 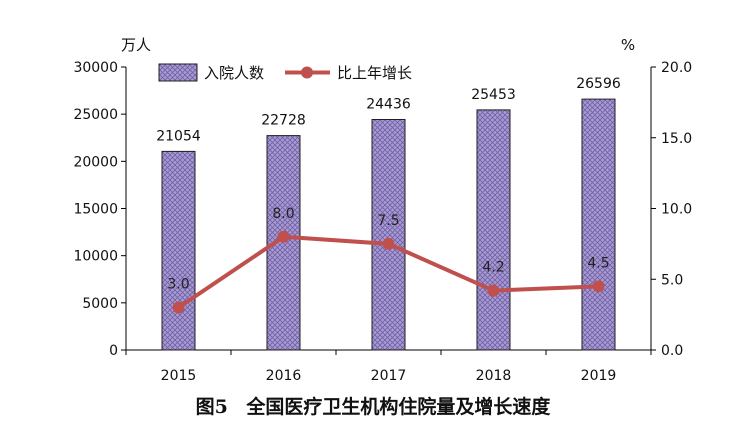 What do you see at coordinates (95, 162) in the screenshot?
I see `left-tick-label: 20000` at bounding box center [95, 162].